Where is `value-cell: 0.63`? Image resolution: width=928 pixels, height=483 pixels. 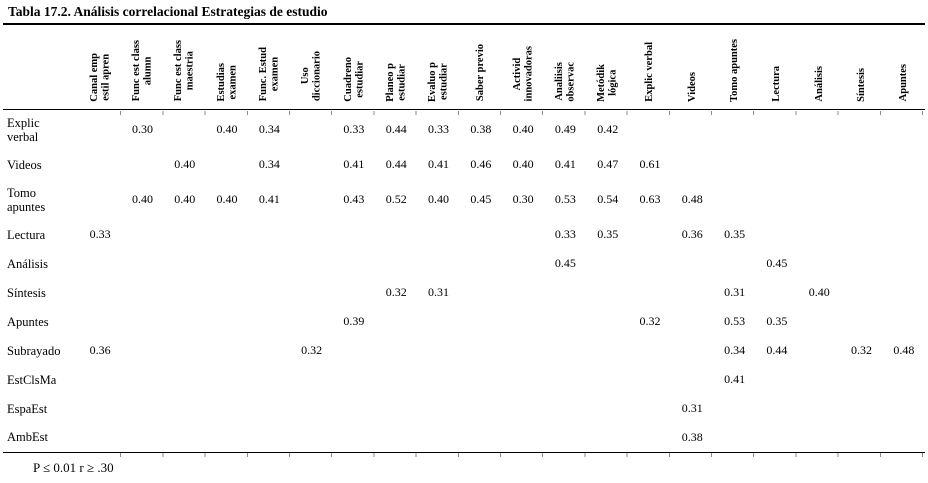 value-cell: 0.63 is located at coordinates (650, 199).